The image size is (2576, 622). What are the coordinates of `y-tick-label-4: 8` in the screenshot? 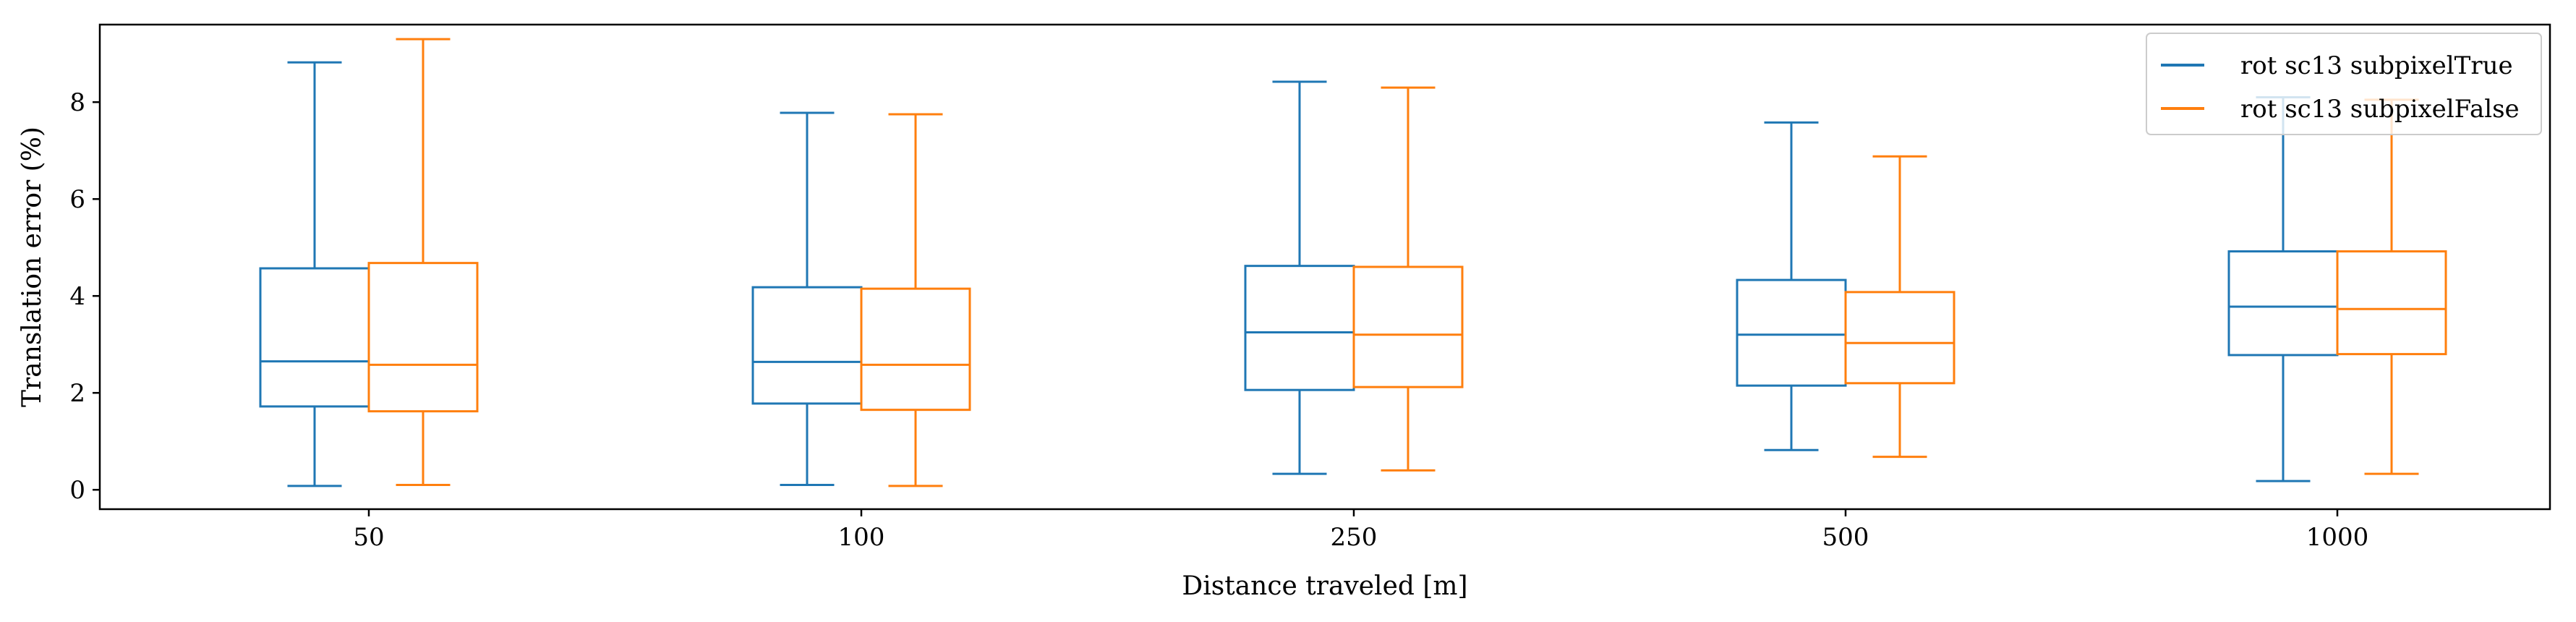 It's located at (77, 102).